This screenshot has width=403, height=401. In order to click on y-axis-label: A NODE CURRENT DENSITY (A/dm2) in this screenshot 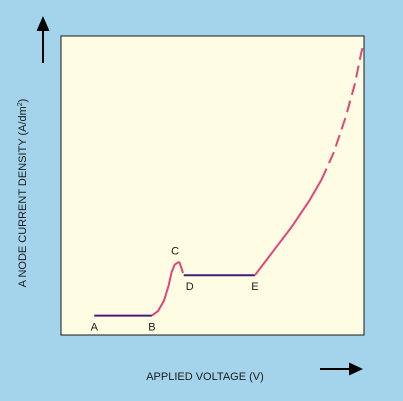, I will do `click(23, 193)`.